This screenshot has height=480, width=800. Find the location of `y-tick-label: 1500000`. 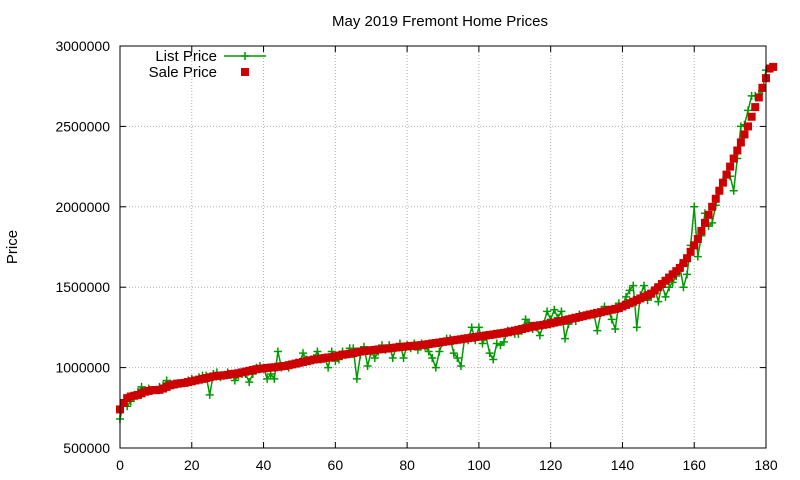

y-tick-label: 1500000 is located at coordinates (82, 287).